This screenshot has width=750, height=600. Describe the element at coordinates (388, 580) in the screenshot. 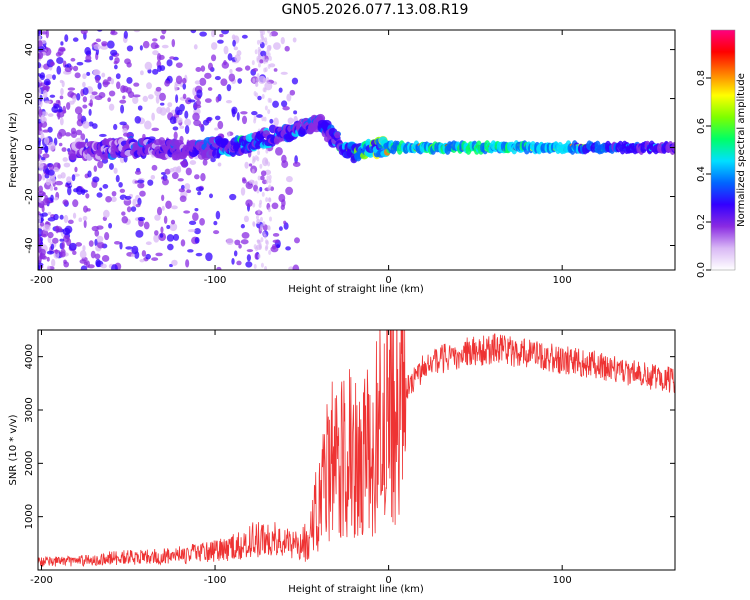

I see `snr-xtick-label: 0` at that location.